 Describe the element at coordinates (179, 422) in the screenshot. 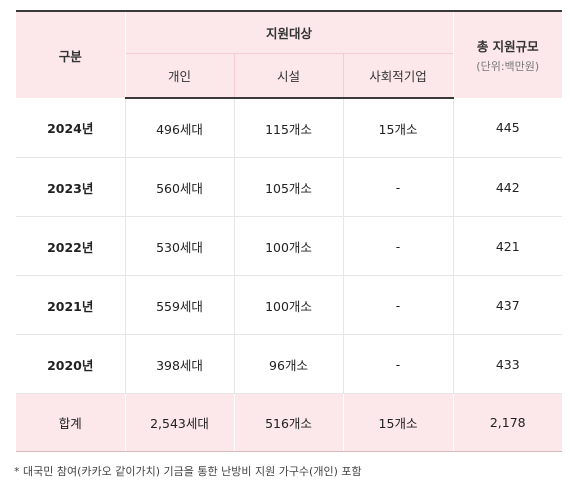

I see `total-individual: 2,543세대` at that location.